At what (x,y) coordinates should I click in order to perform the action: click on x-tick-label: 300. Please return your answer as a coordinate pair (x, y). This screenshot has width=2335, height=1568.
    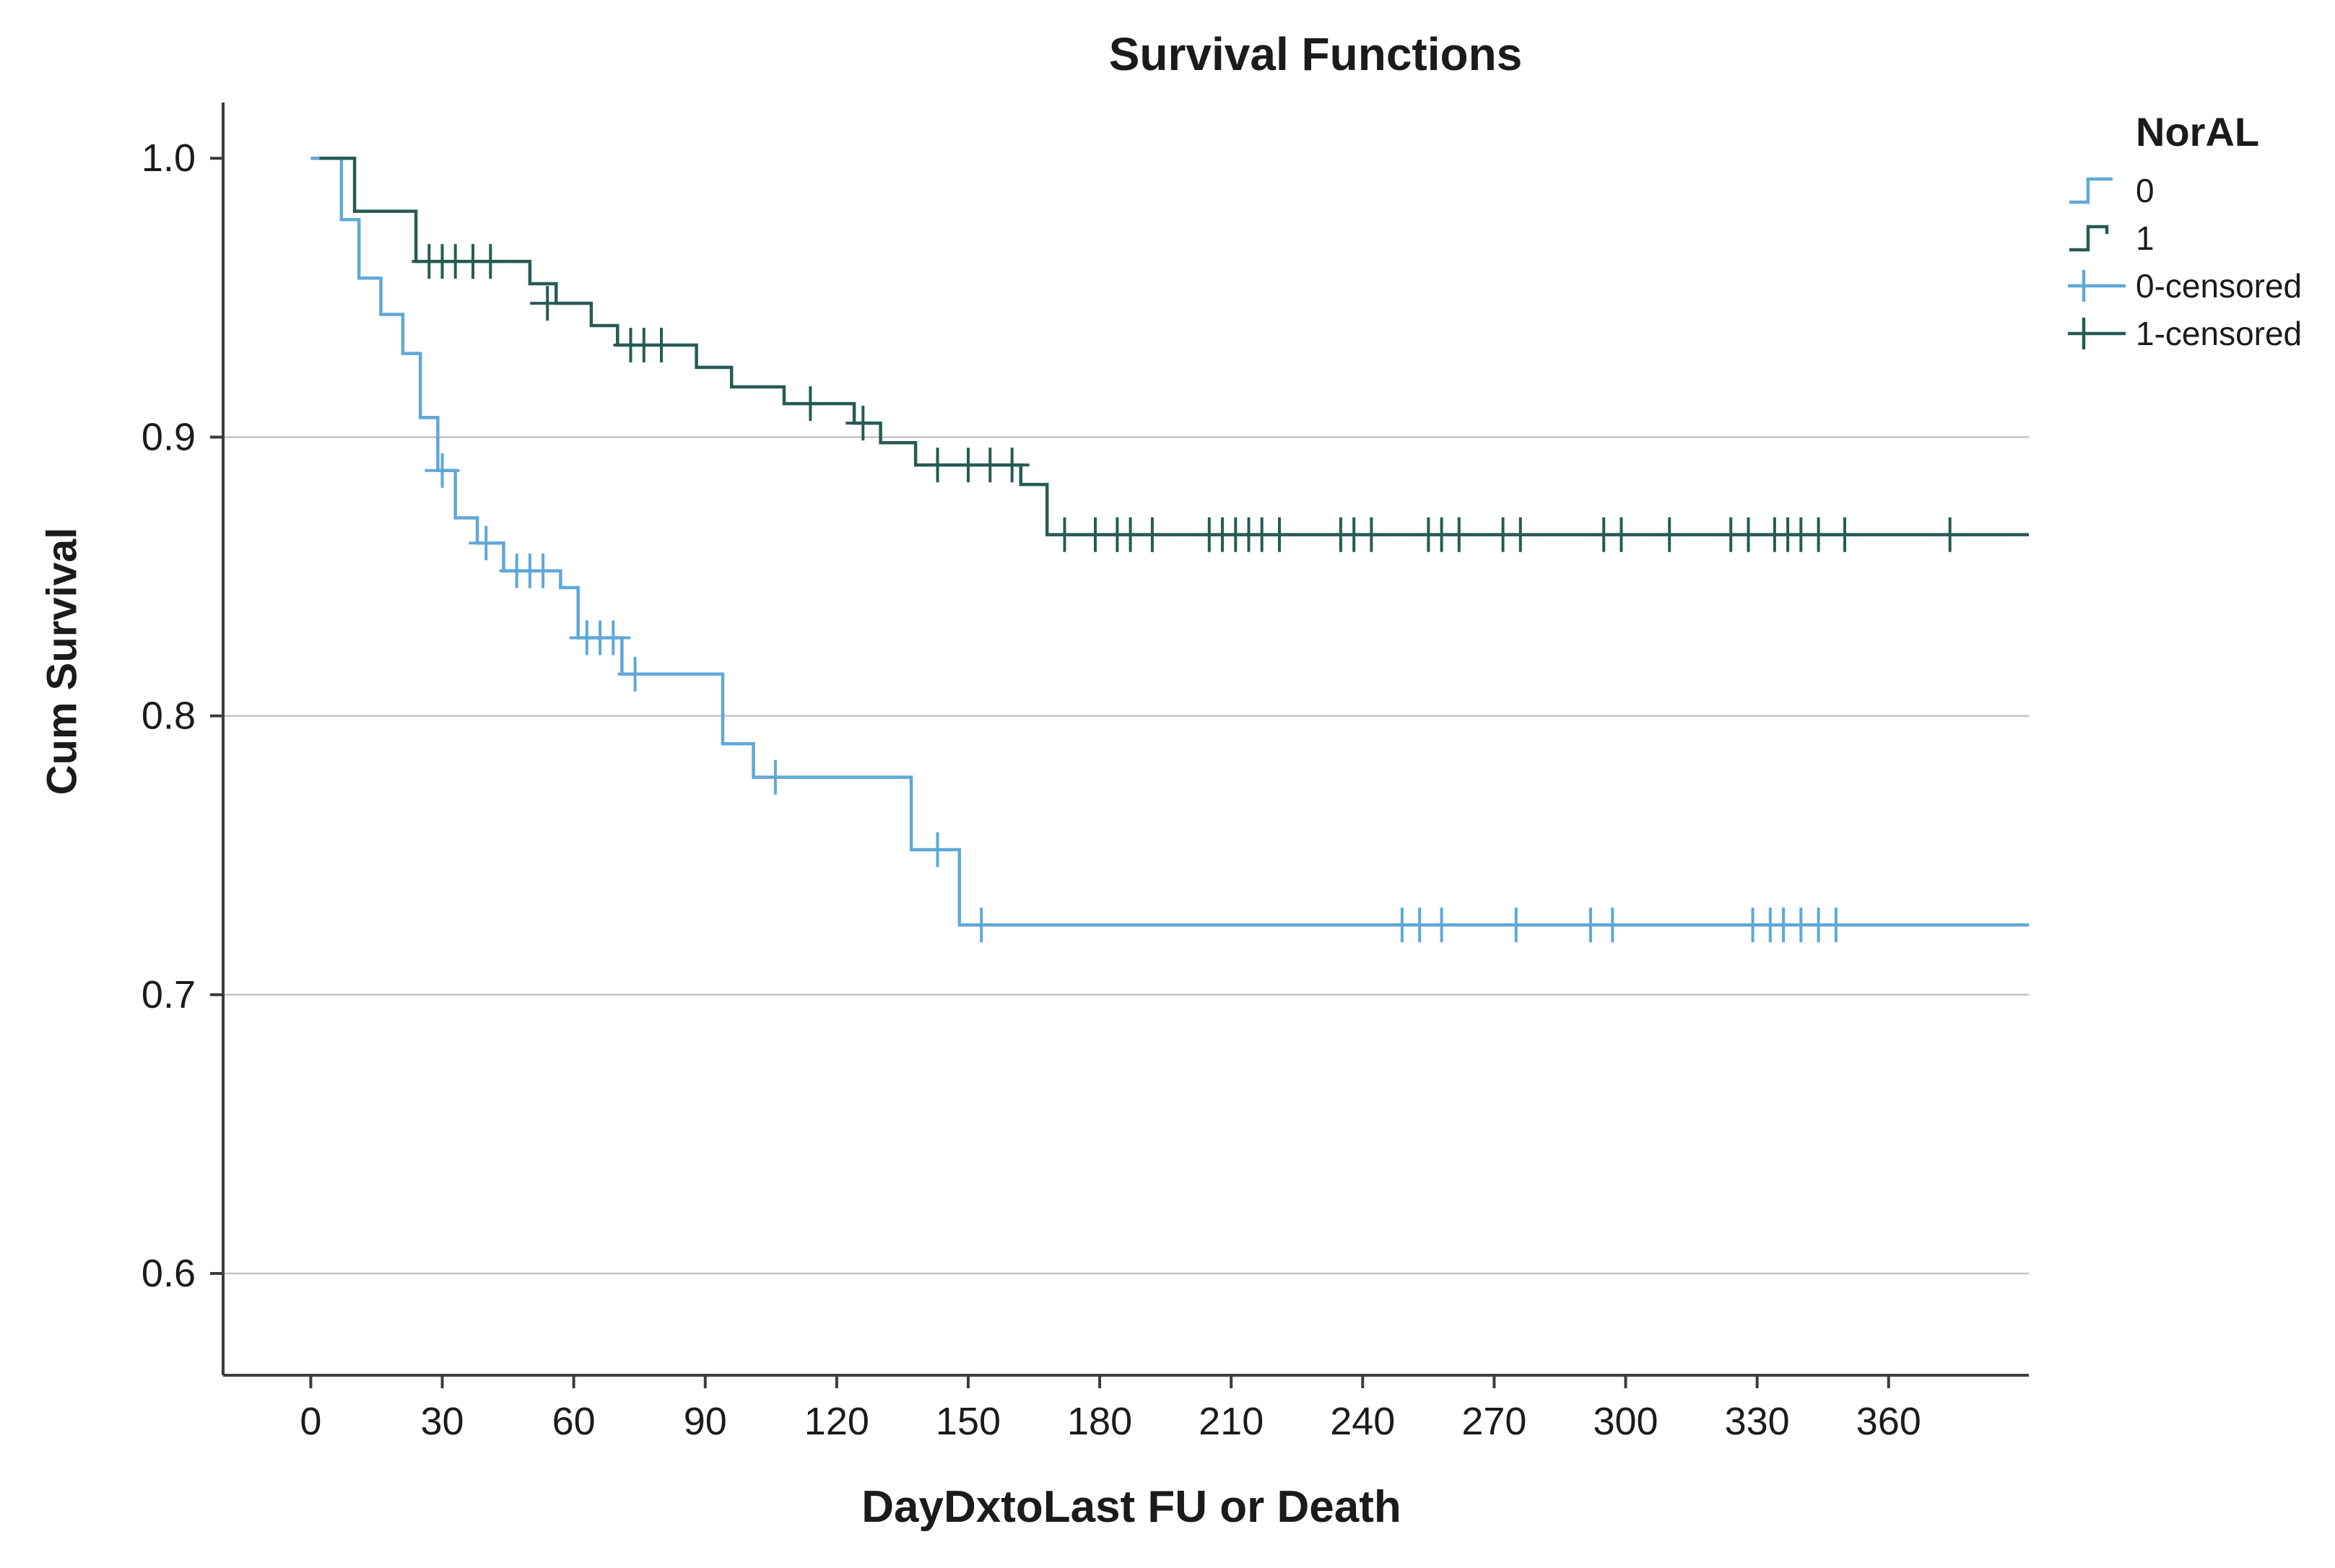
    Looking at the image, I should click on (1625, 1421).